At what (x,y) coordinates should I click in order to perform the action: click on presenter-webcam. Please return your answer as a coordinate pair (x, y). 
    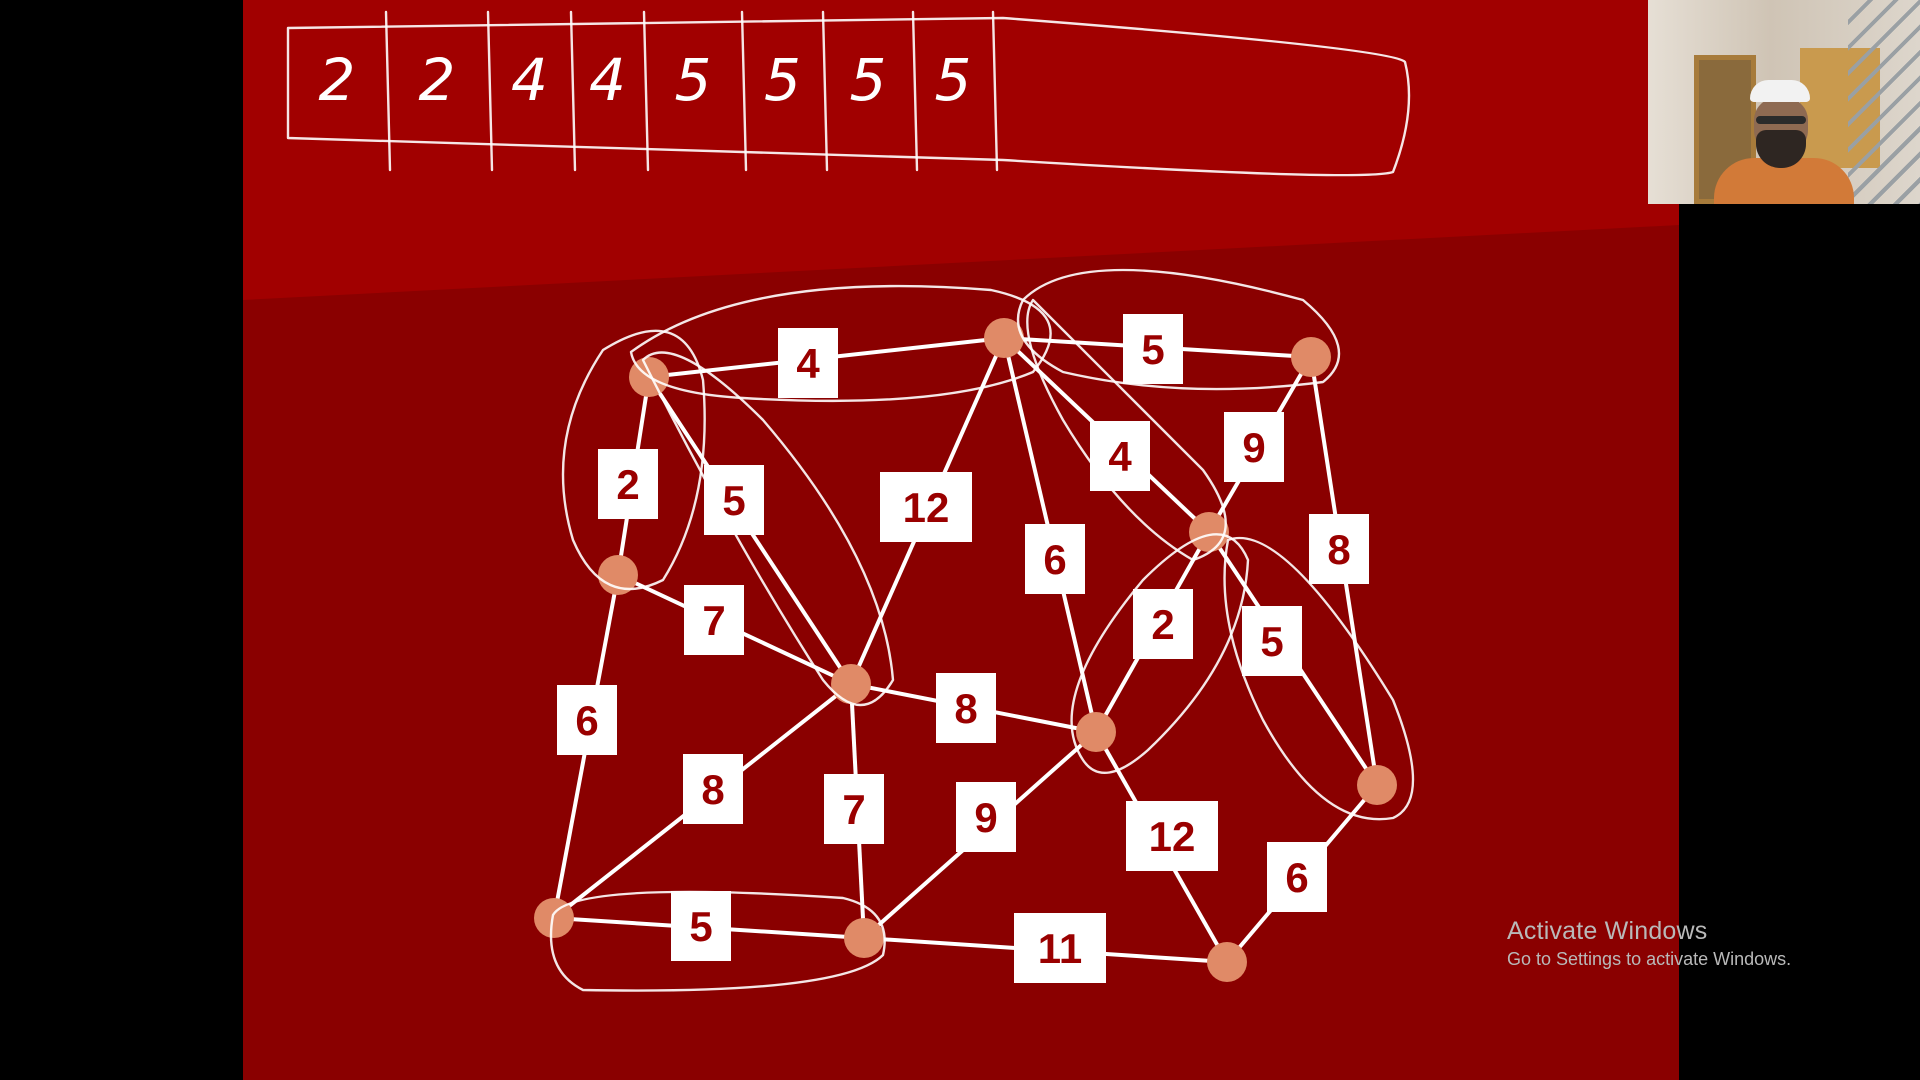
    Looking at the image, I should click on (1784, 102).